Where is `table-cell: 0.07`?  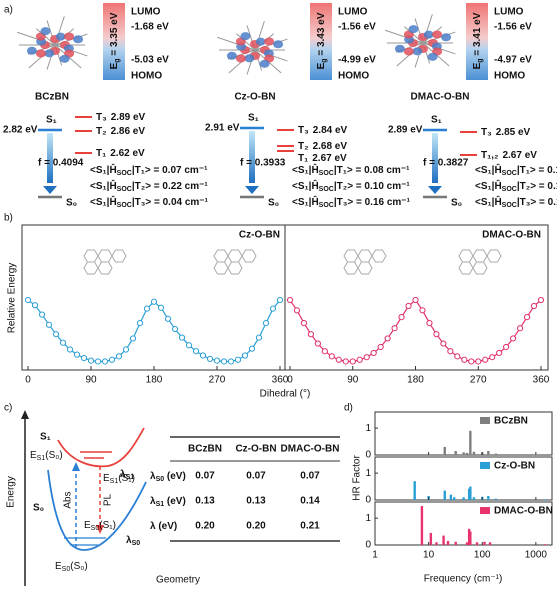
table-cell: 0.07 is located at coordinates (310, 476).